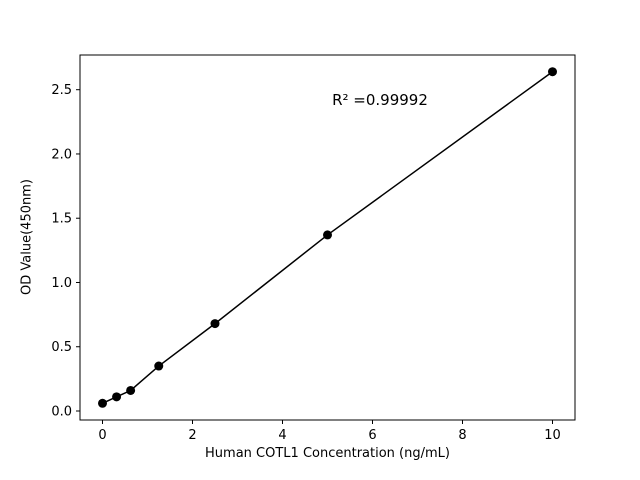 The width and height of the screenshot is (640, 480). What do you see at coordinates (61, 283) in the screenshot?
I see `y-tick-label: 1.0` at bounding box center [61, 283].